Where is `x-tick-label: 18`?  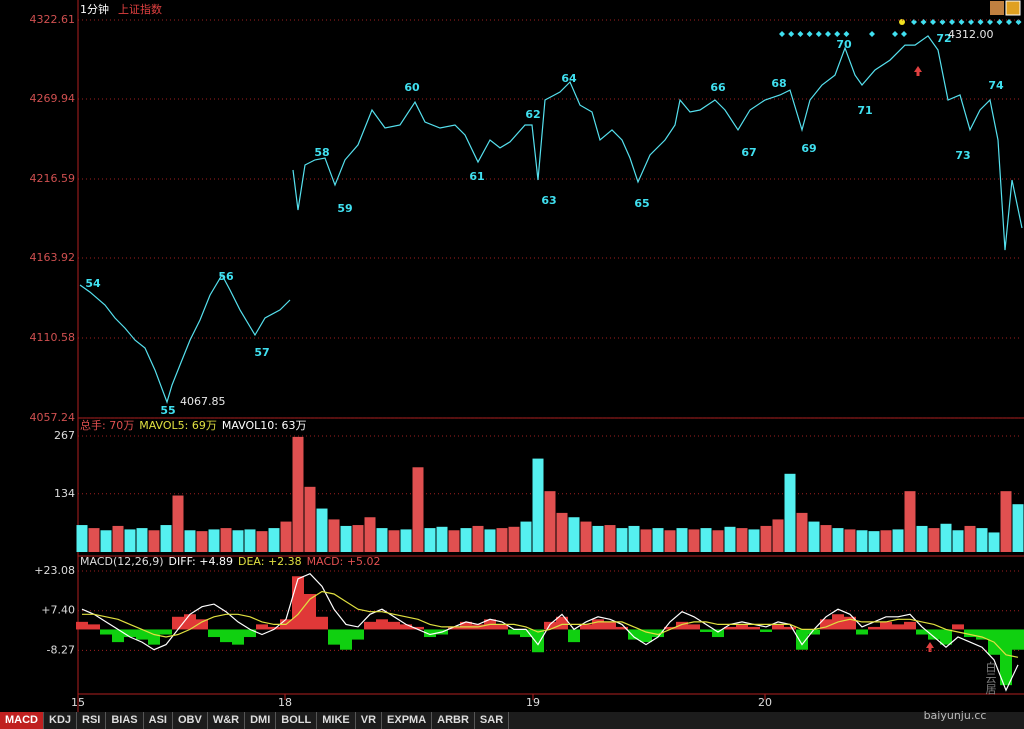 x-tick-label: 18 is located at coordinates (285, 702).